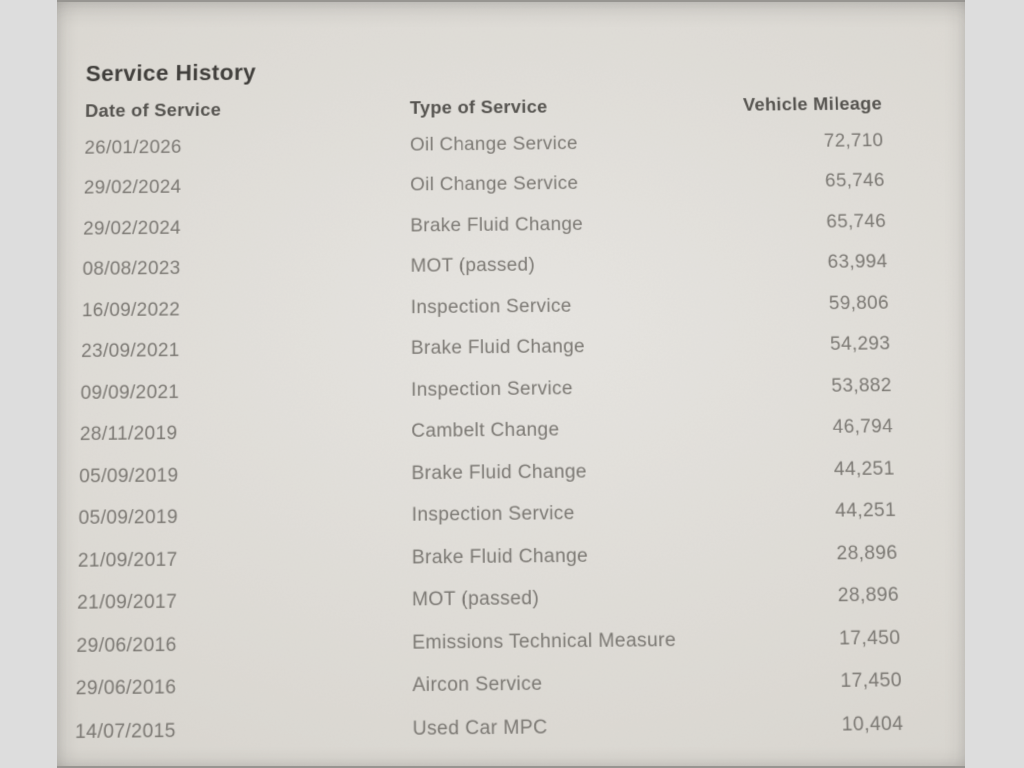 The image size is (1024, 768). I want to click on service-type-cell: Used Car MPC, so click(480, 728).